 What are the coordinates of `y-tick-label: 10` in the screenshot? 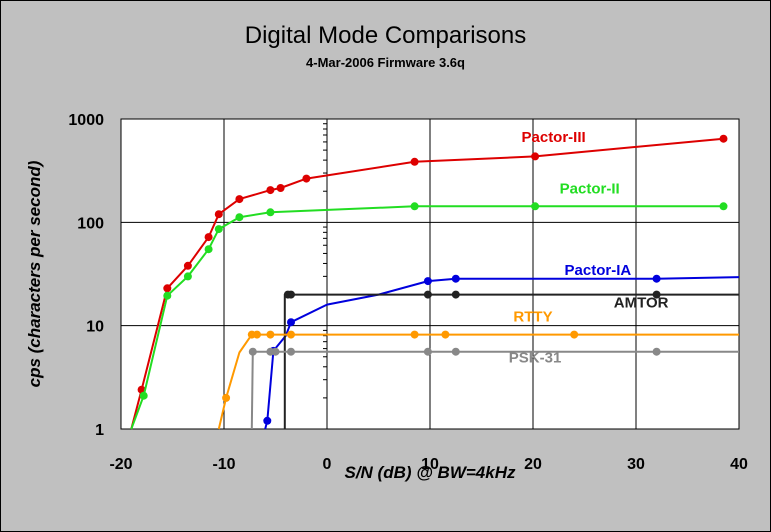 It's located at (95, 327).